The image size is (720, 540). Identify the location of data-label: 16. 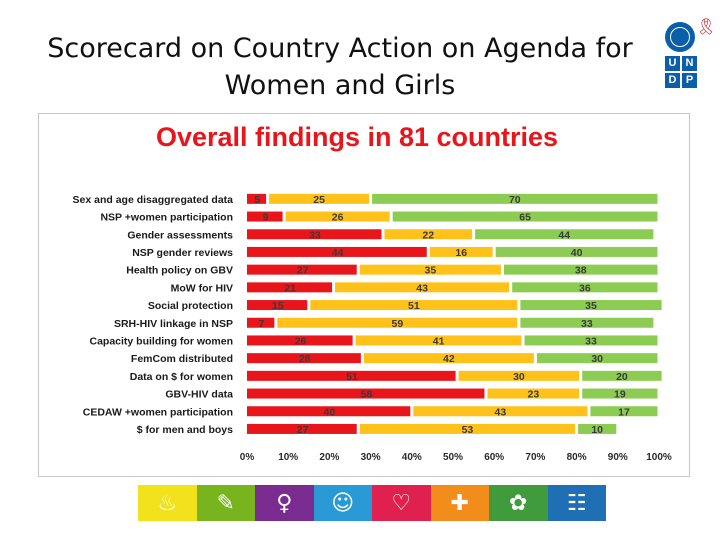
(461, 253).